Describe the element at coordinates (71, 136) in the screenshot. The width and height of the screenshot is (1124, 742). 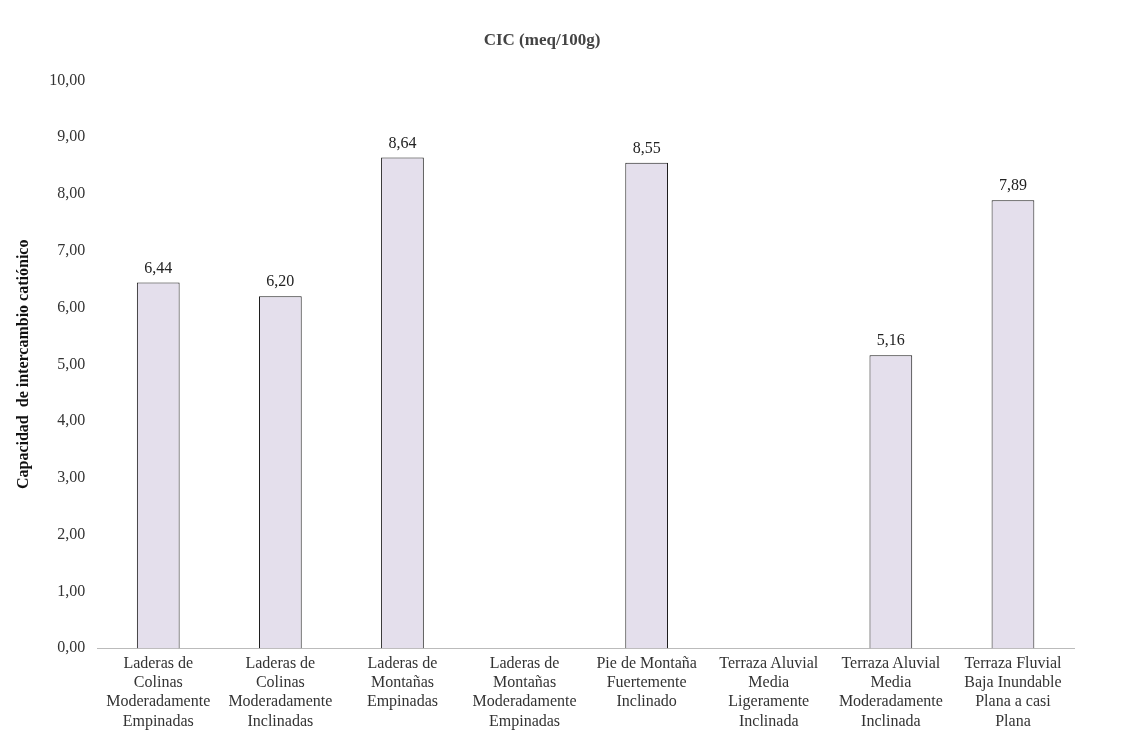
I see `y-tick-label: 9,00` at that location.